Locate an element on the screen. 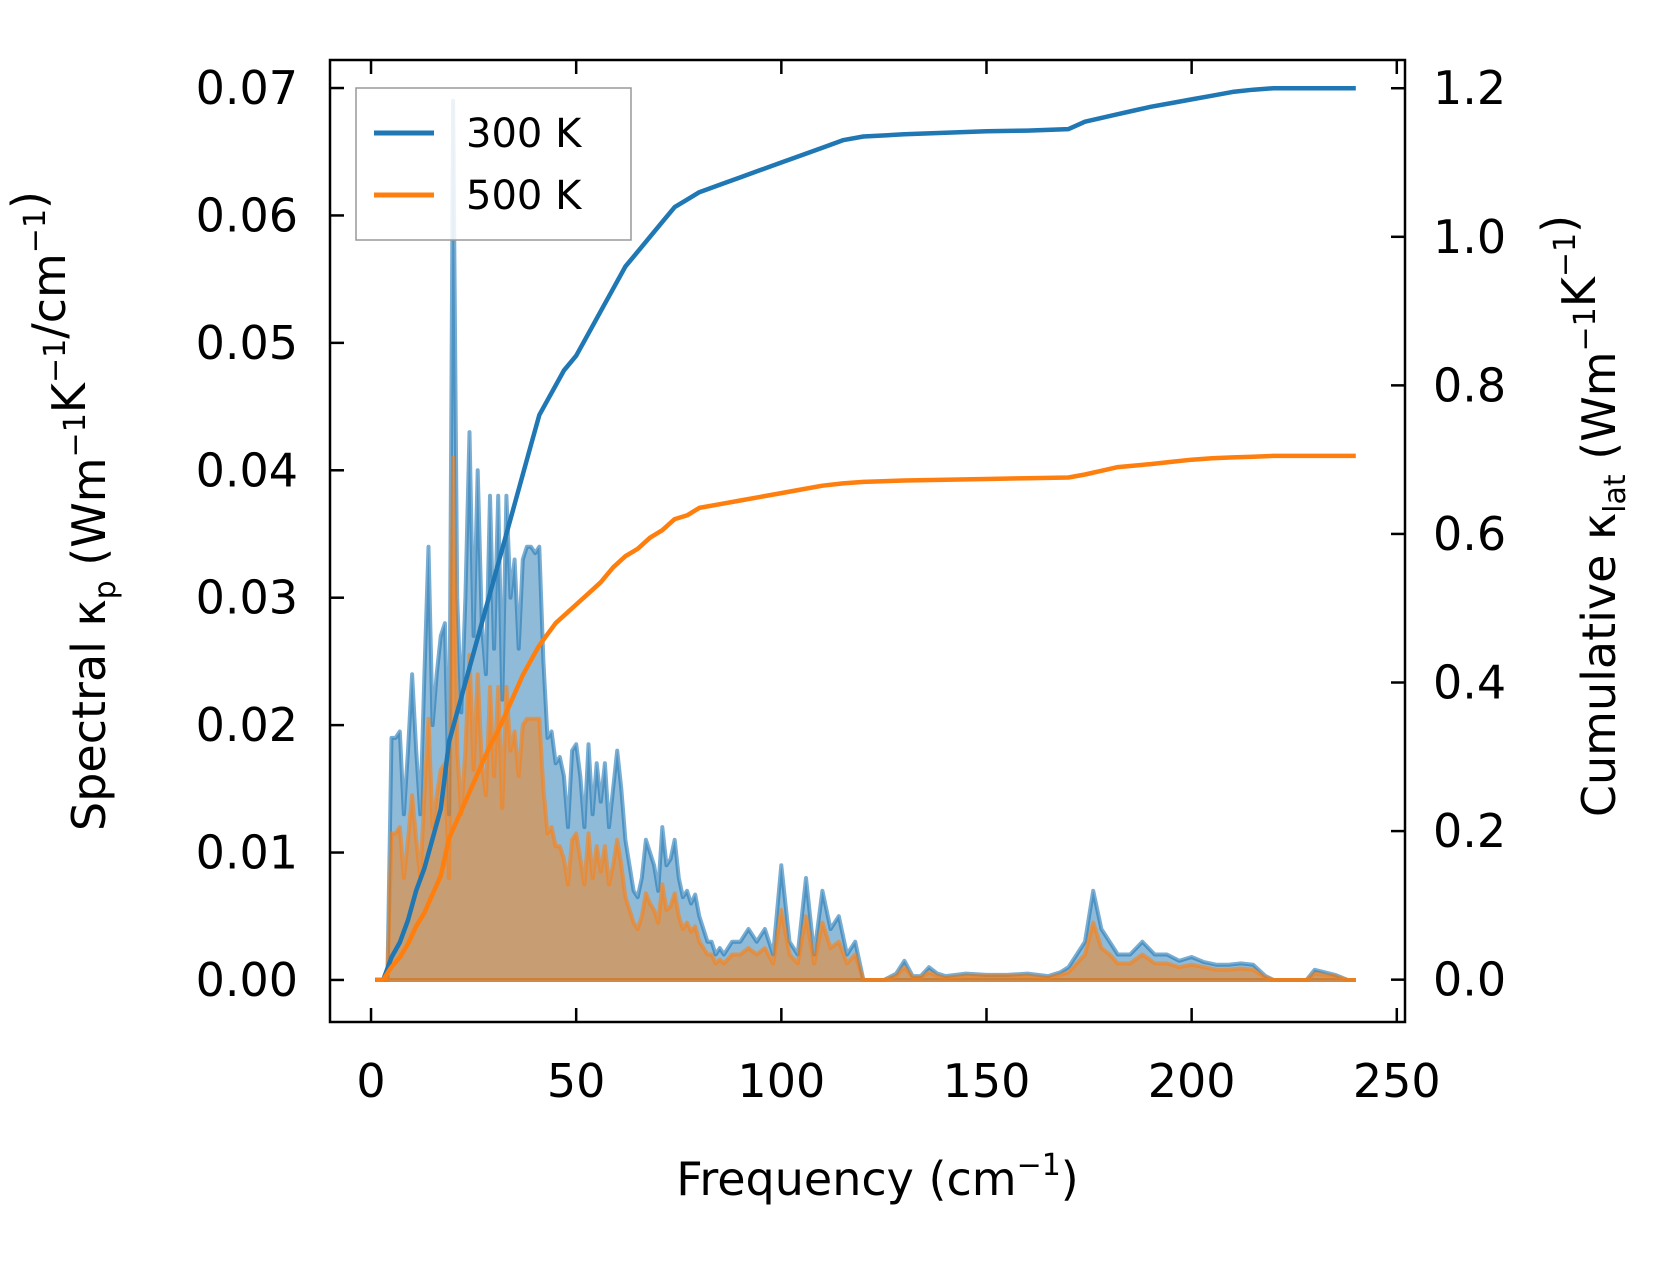 This screenshot has width=1679, height=1265. left-y-axis-label: Spectral κp (Wm−1K−1/cm−1) is located at coordinates (62, 511).